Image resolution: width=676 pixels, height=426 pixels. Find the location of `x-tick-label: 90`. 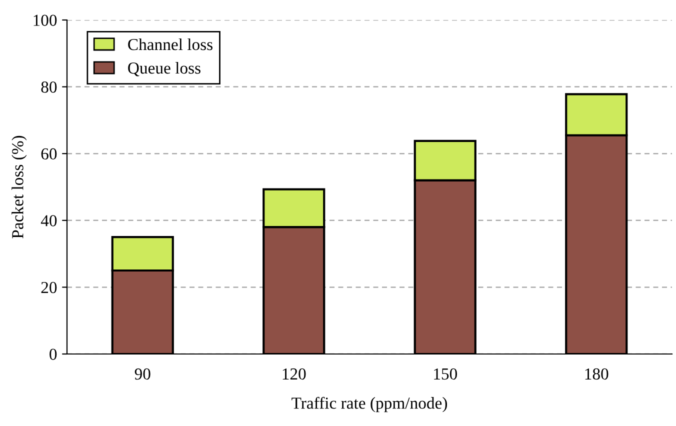

x-tick-label: 90 is located at coordinates (142, 374).